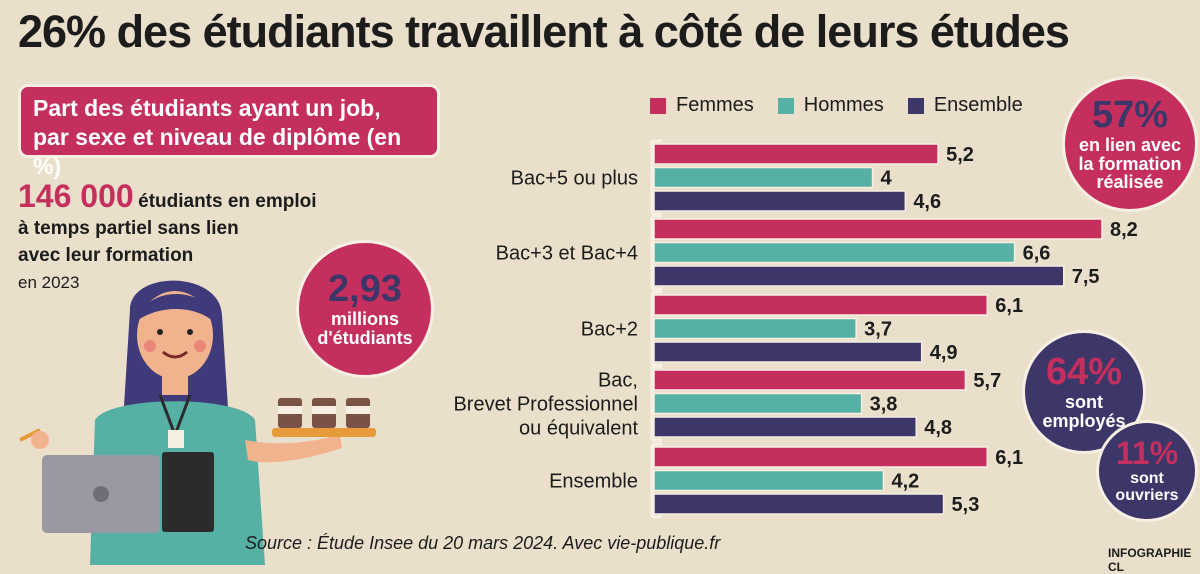  Describe the element at coordinates (1147, 478) in the screenshot. I see `circle-11-line-1: sont` at that location.